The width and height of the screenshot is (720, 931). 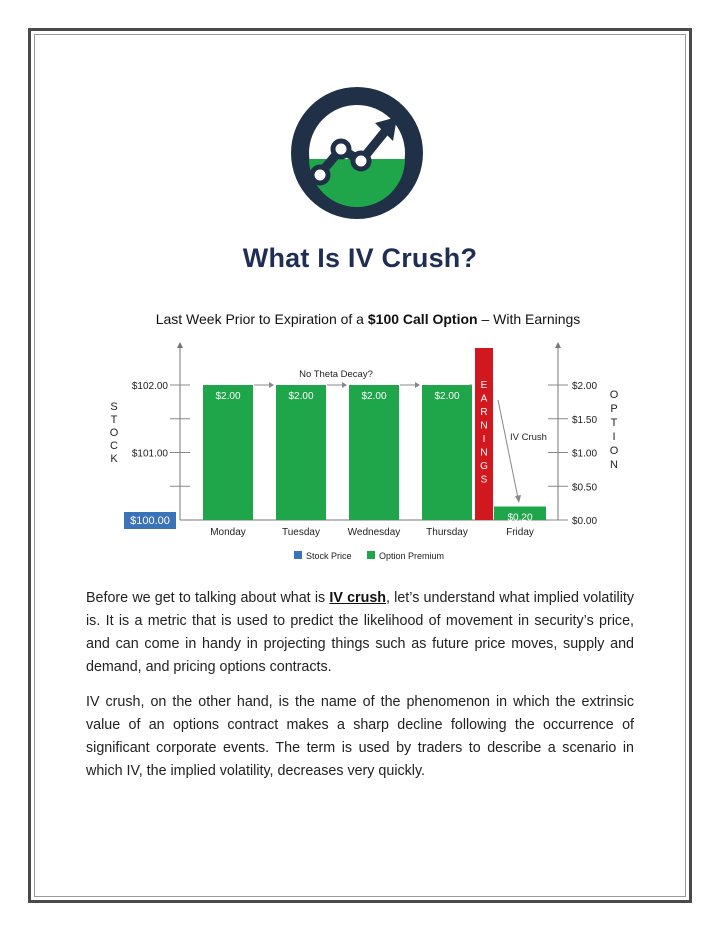 What do you see at coordinates (484, 399) in the screenshot?
I see `earnings-label-letter: A` at bounding box center [484, 399].